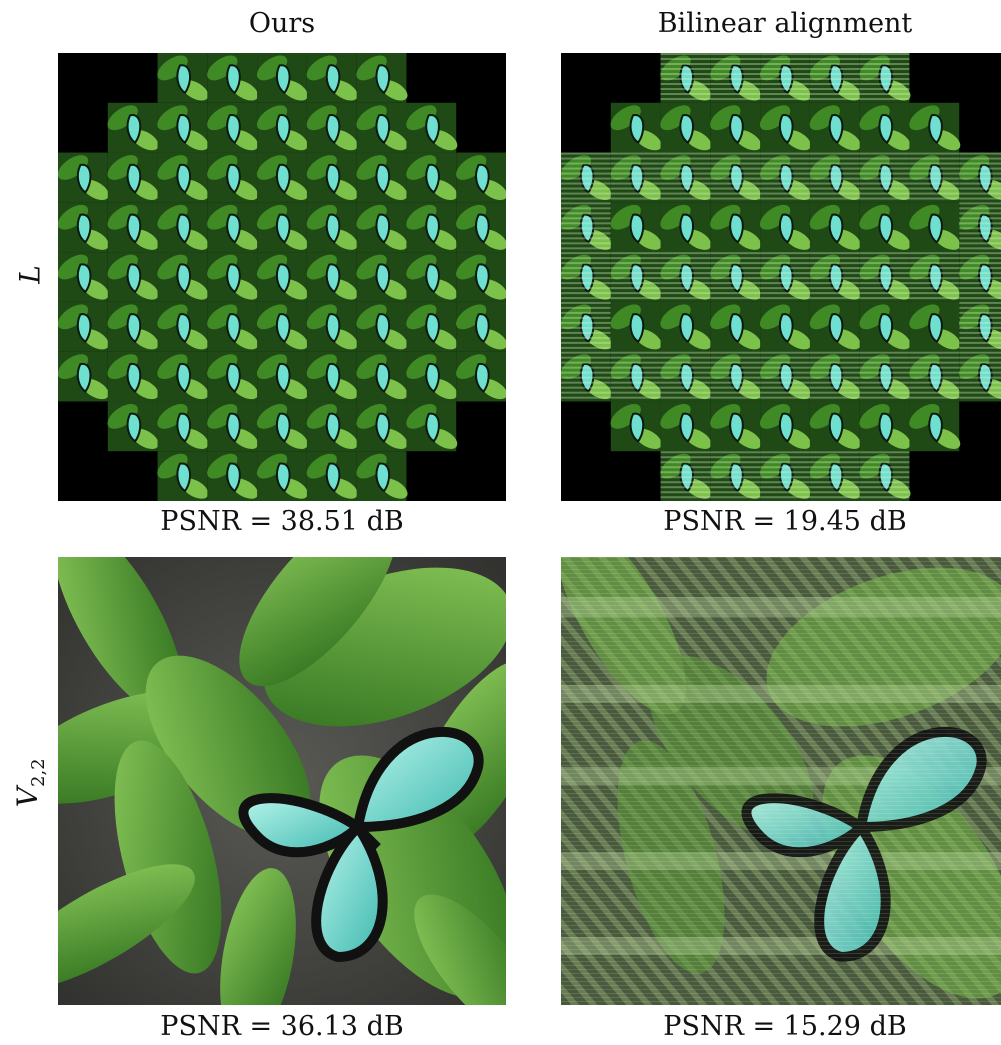  I want to click on column-title-bilinear: Bilinear alignment, so click(785, 23).